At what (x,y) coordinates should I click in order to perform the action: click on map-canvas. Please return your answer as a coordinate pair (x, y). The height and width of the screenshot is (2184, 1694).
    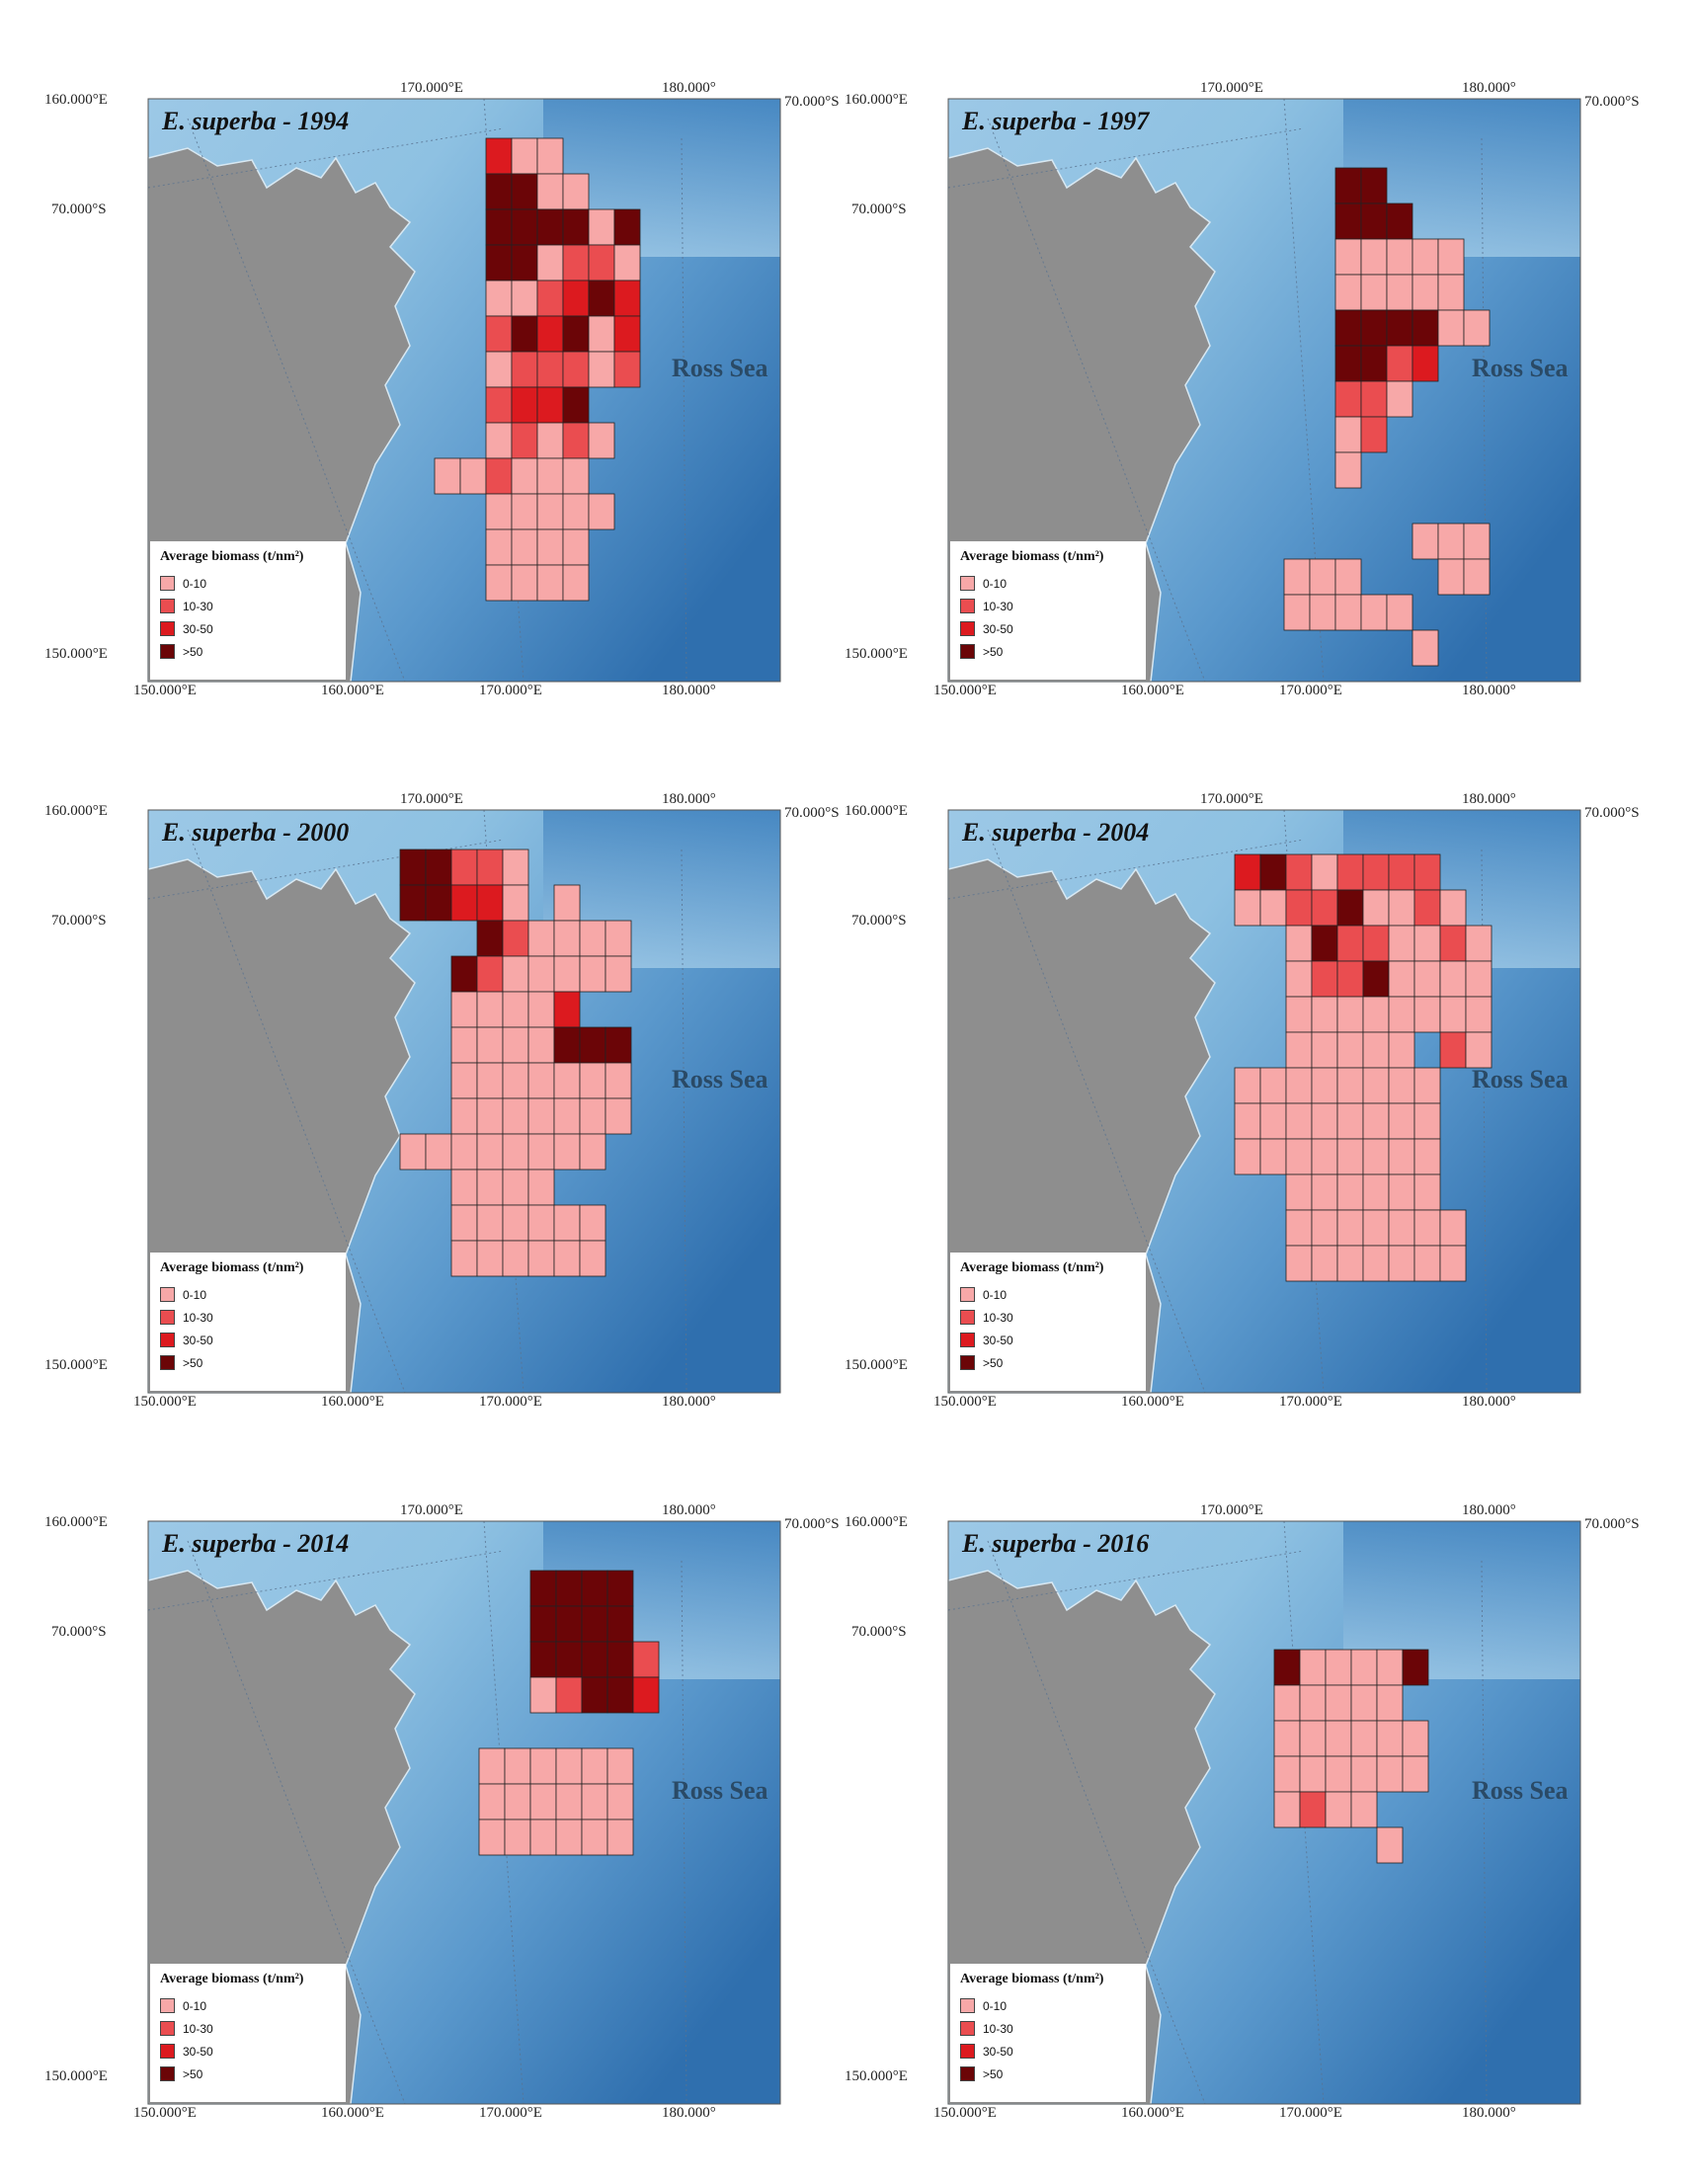
    Looking at the image, I should click on (464, 1101).